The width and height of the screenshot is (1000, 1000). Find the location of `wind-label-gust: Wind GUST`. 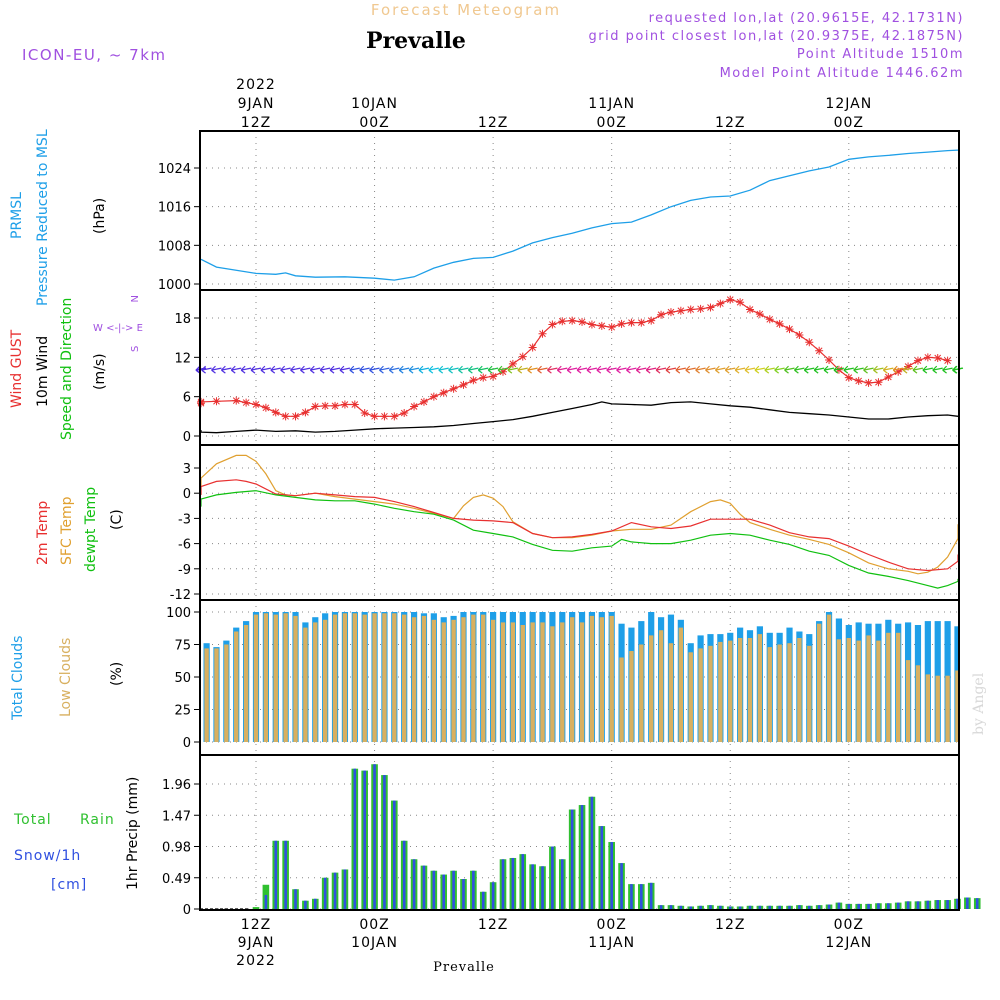

wind-label-gust: Wind GUST is located at coordinates (17, 368).